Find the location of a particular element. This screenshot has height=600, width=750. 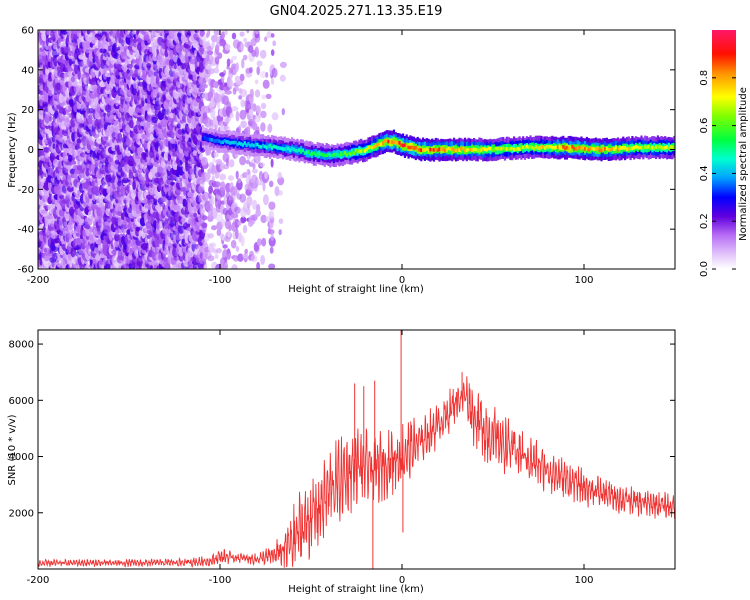

colorbar-tick-label: 0.4 is located at coordinates (704, 173).